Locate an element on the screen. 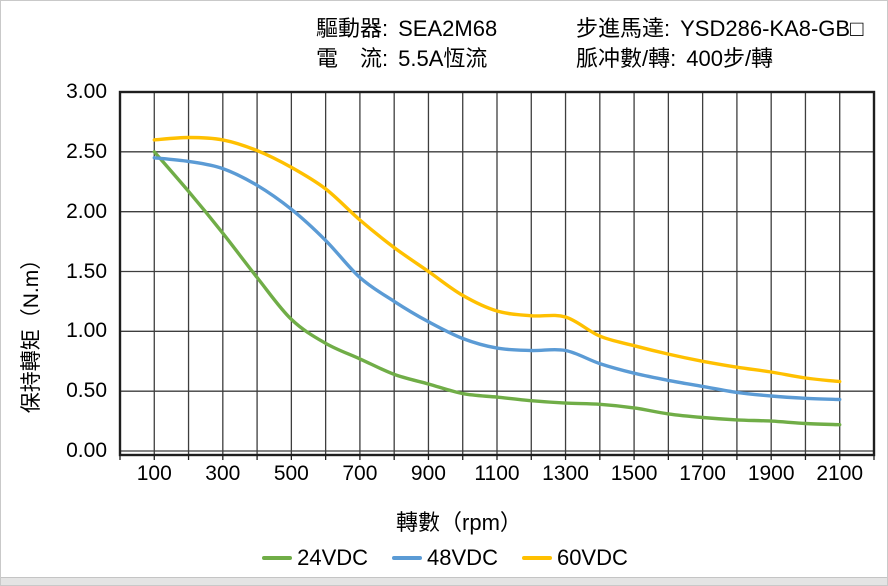 Image resolution: width=888 pixels, height=586 pixels. legend: 24VDC 48VDC 60VDC is located at coordinates (444, 558).